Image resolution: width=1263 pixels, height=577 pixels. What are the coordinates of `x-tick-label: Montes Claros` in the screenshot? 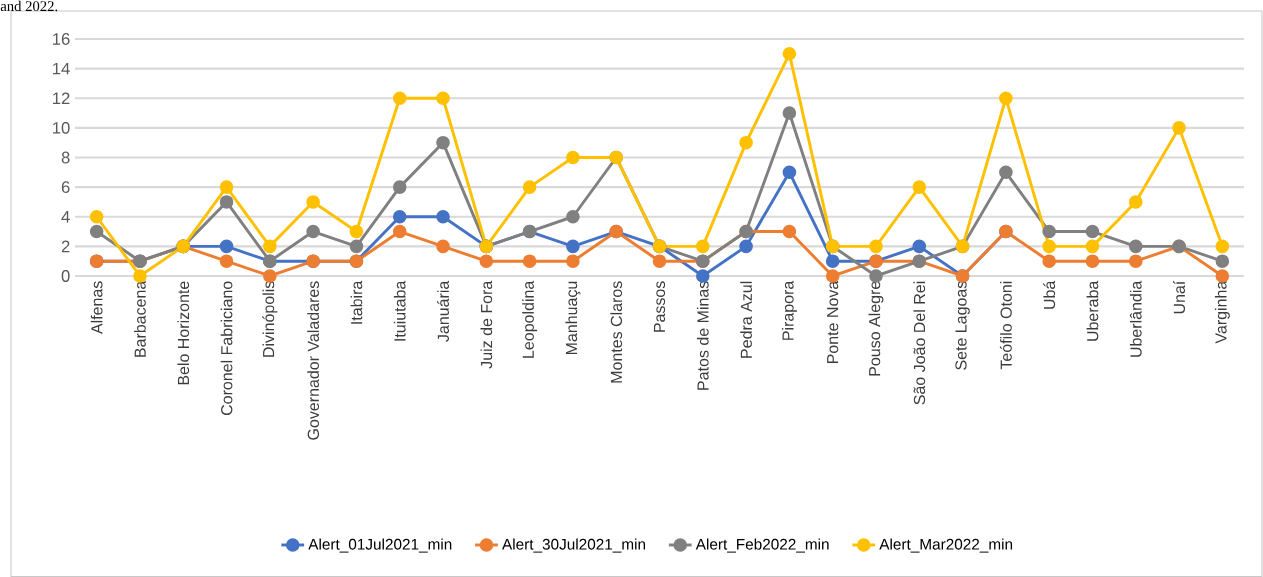 It's located at (616, 332).